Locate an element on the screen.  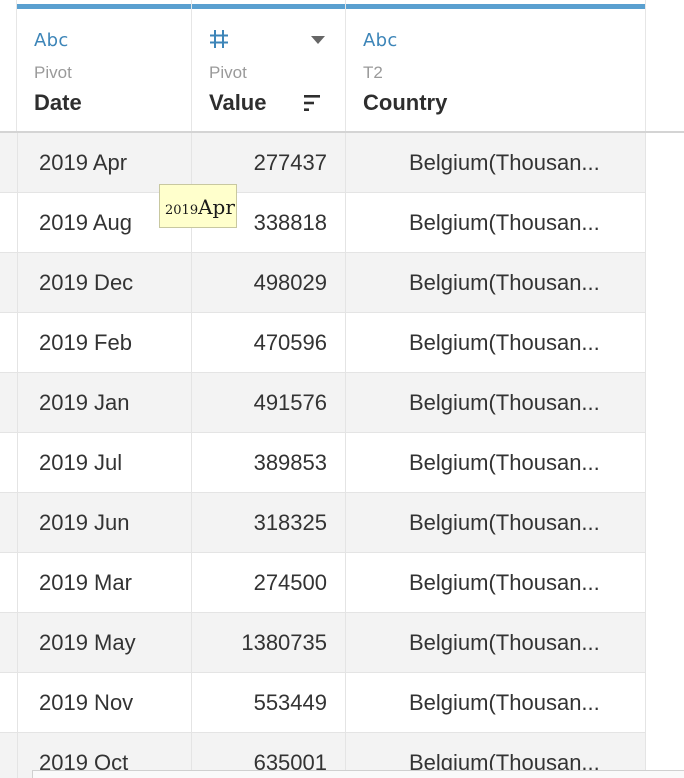
cell-tooltip: 2019Apr is located at coordinates (198, 206).